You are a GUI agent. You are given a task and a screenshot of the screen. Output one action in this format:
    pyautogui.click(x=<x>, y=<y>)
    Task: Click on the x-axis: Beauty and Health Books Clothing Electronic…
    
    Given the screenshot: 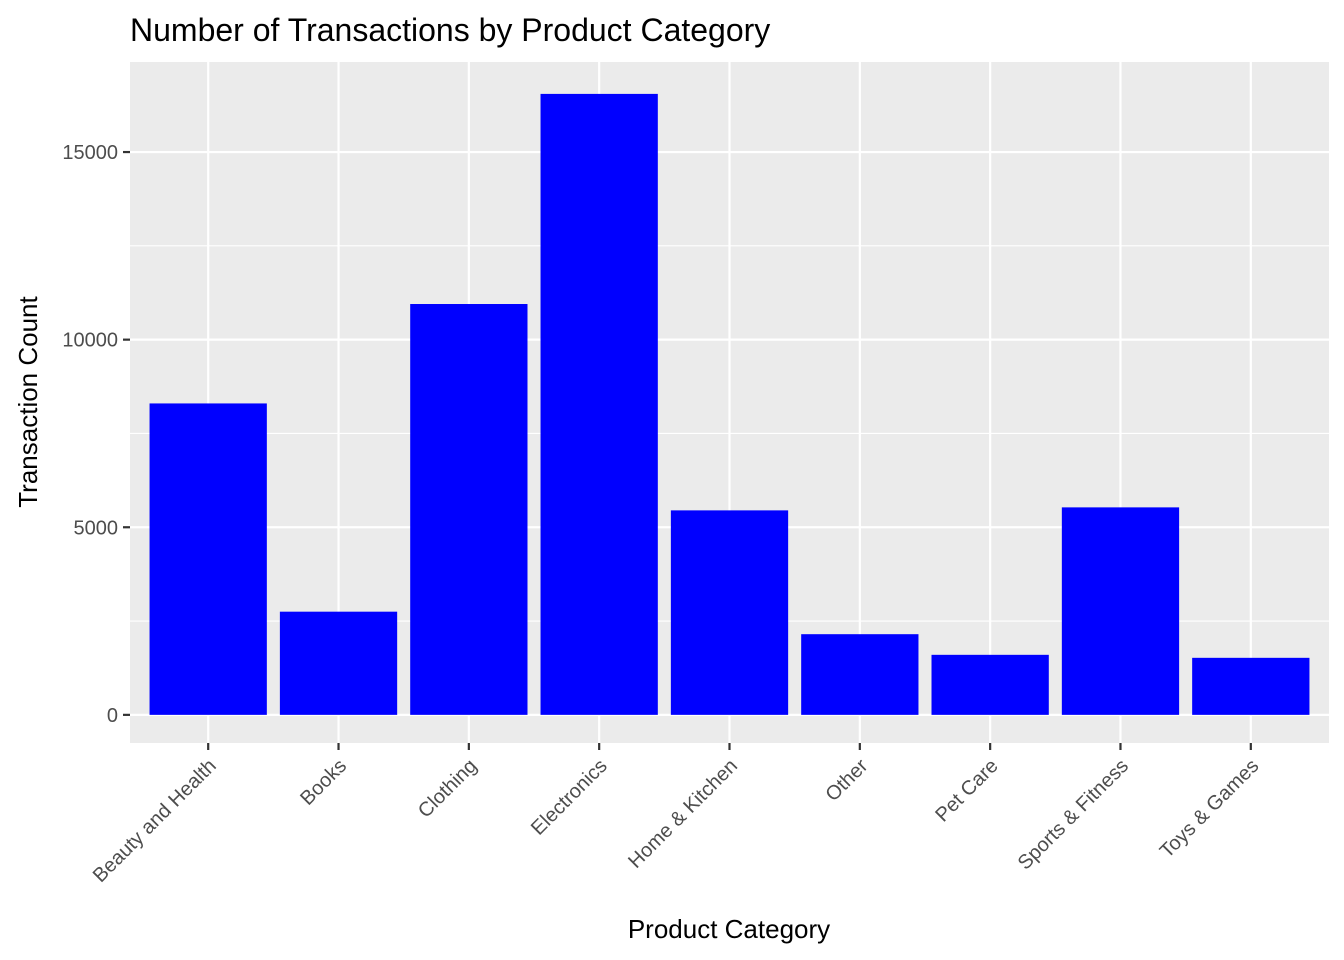 What is the action you would take?
    pyautogui.click(x=676, y=815)
    